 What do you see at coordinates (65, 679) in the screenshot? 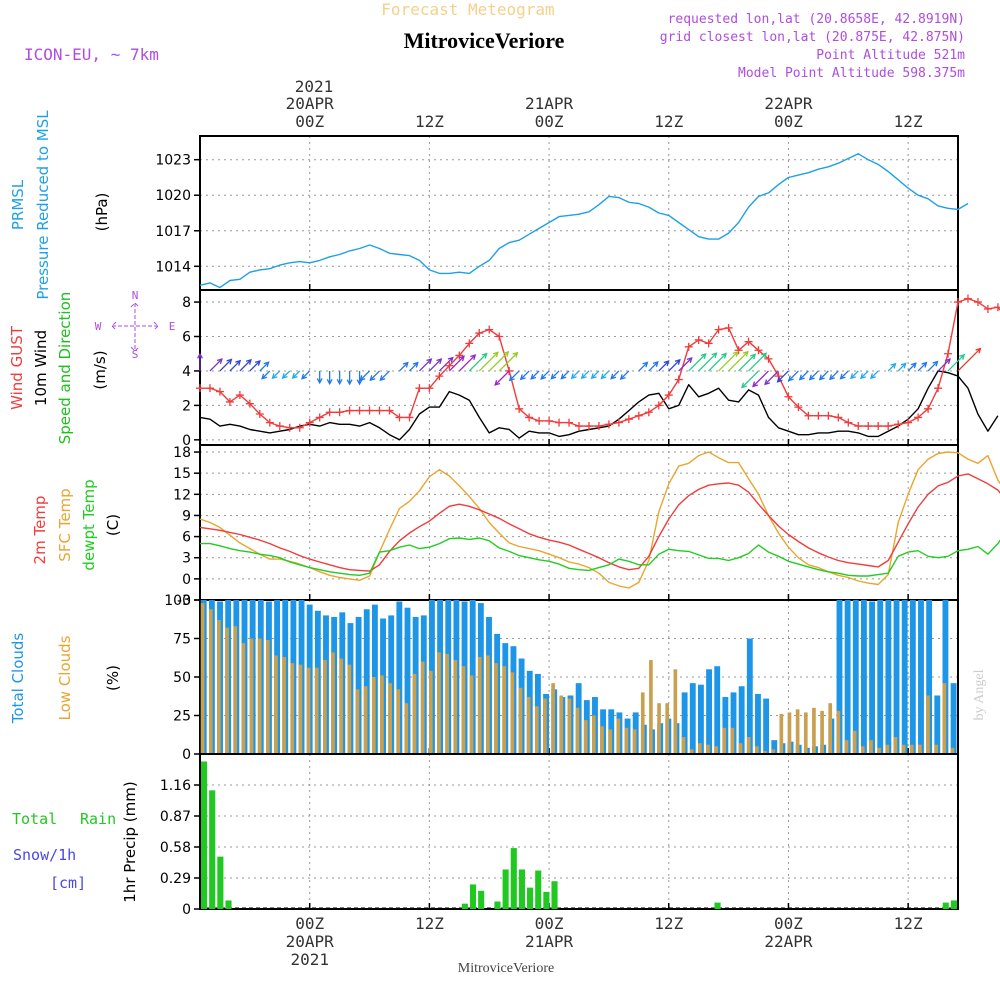
I see `cloud-labels: Total Clouds Low Clouds (%)` at bounding box center [65, 679].